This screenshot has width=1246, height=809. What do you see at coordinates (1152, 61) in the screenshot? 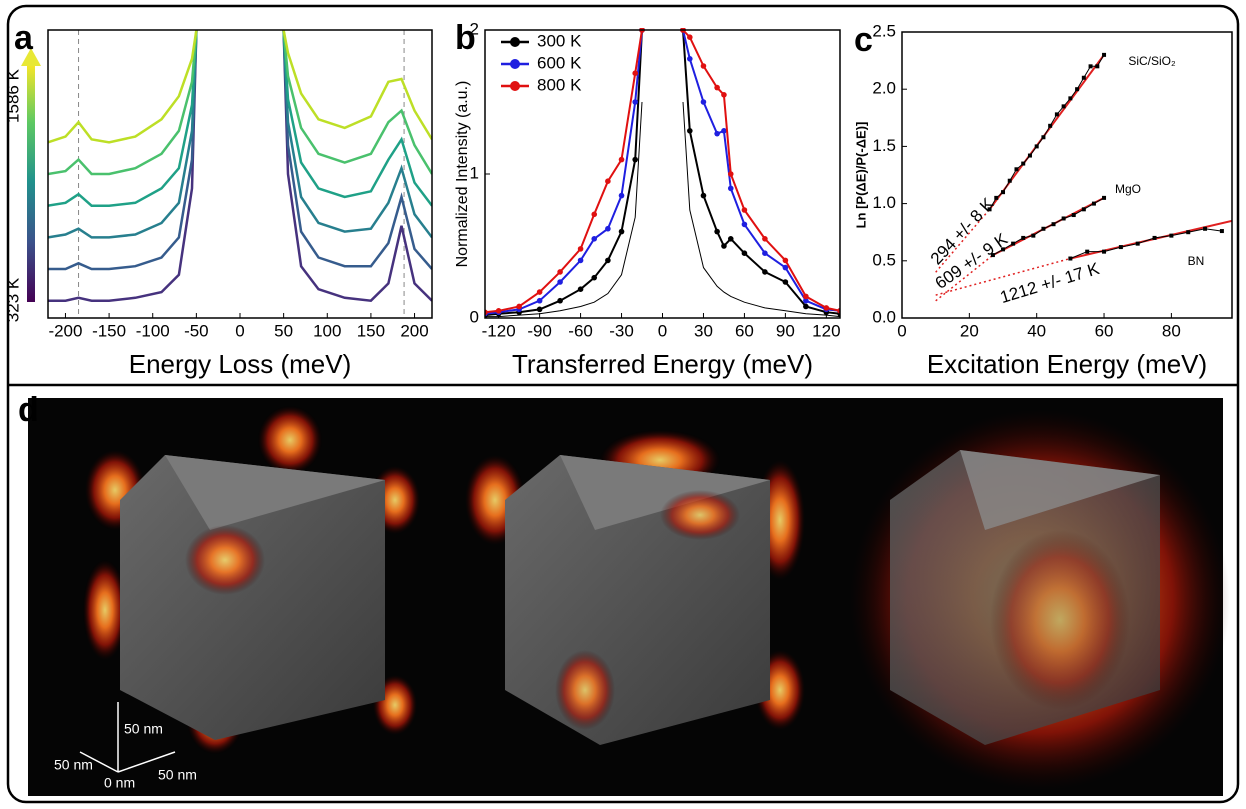
I see `series-label: SiC/SiO₂` at bounding box center [1152, 61].